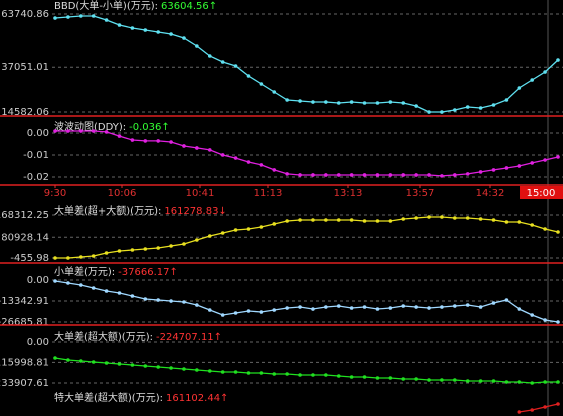 The width and height of the screenshot is (563, 416). Describe the element at coordinates (84, 271) in the screenshot. I see `title-text: 小单差(万元):` at that location.